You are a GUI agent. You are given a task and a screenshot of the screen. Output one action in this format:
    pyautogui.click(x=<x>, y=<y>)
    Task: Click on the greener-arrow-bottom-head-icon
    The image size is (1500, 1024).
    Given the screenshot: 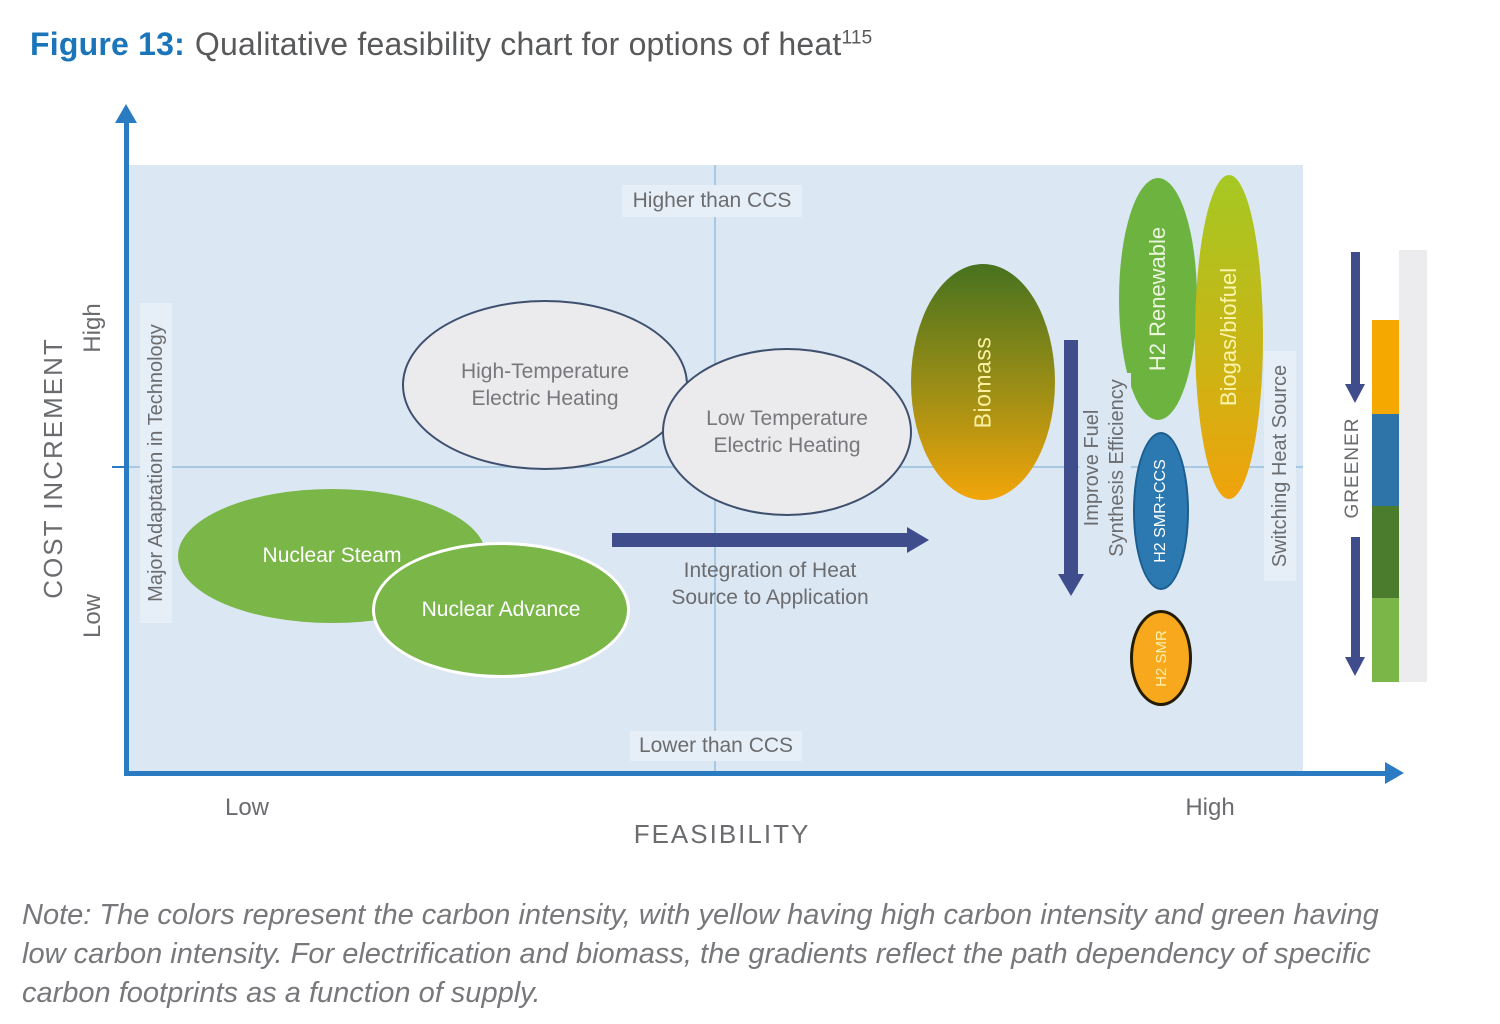 What is the action you would take?
    pyautogui.click(x=1355, y=666)
    